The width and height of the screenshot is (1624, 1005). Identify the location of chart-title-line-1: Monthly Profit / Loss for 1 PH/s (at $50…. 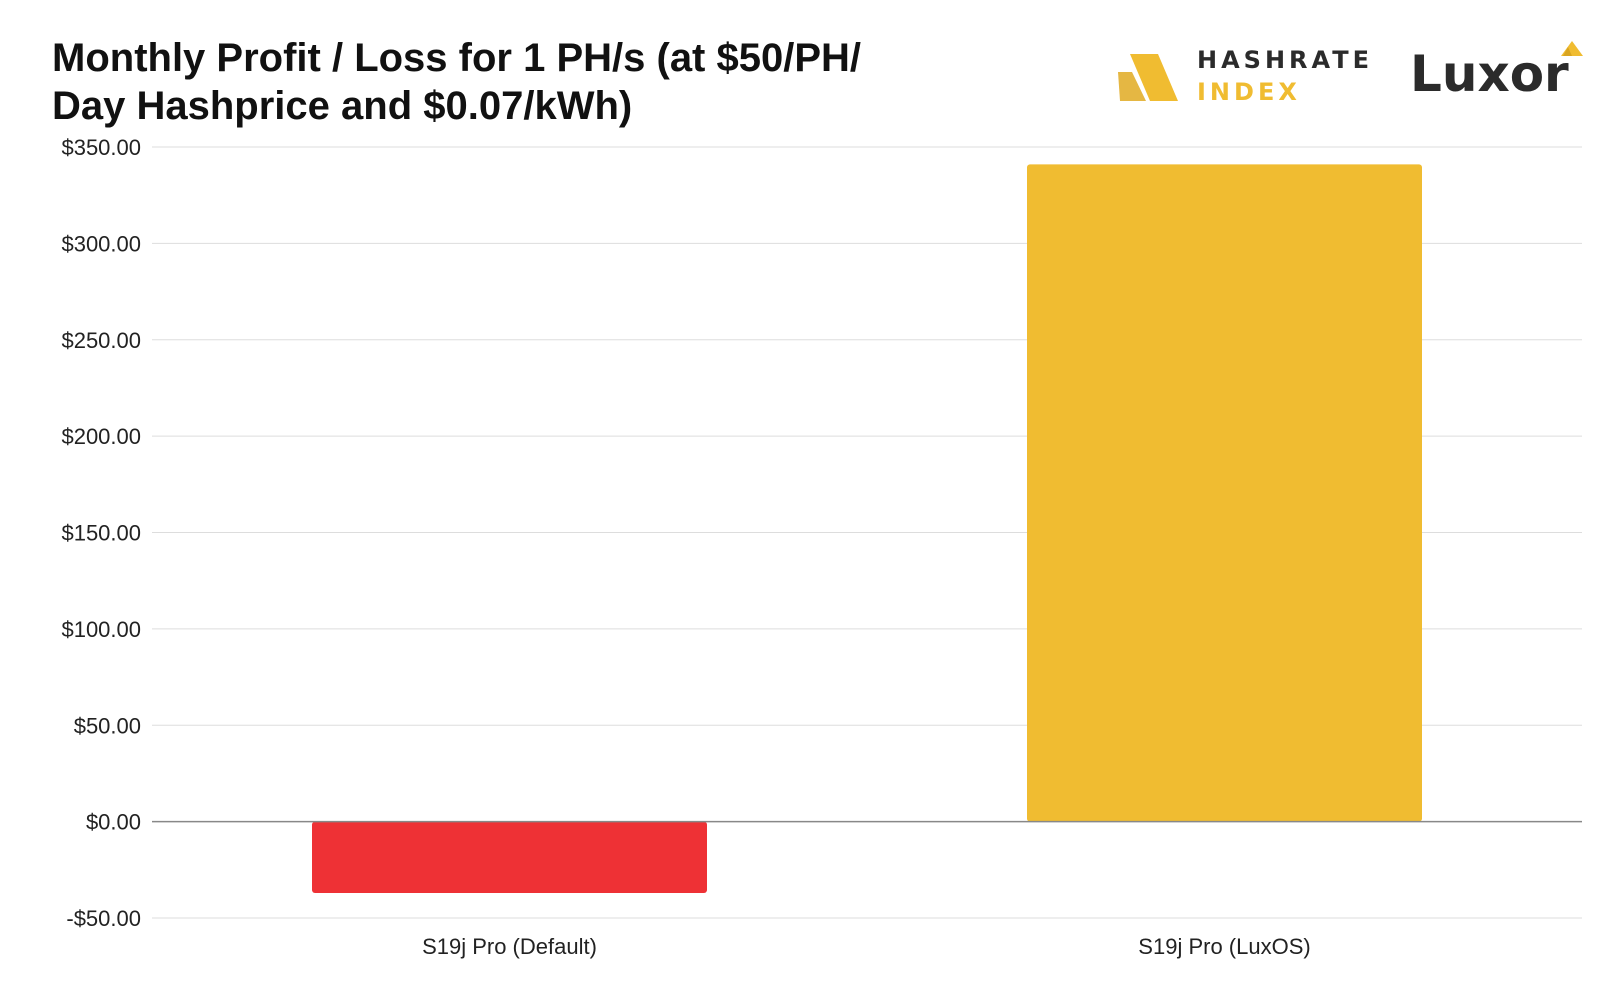
(456, 58).